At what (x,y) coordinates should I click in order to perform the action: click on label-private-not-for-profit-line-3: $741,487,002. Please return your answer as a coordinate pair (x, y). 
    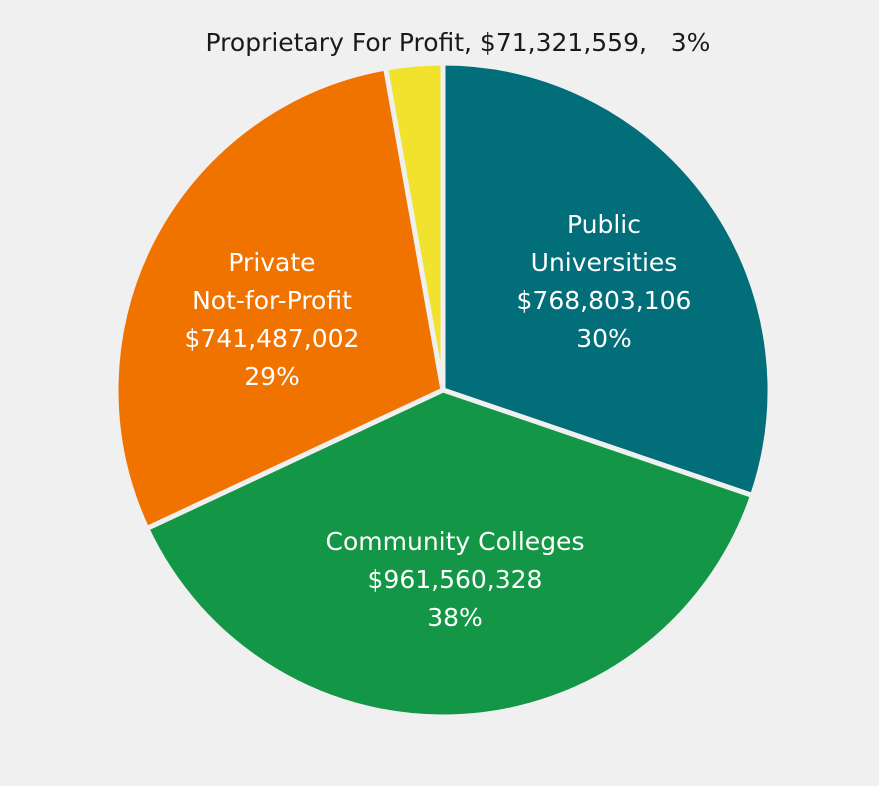
    Looking at the image, I should click on (272, 338).